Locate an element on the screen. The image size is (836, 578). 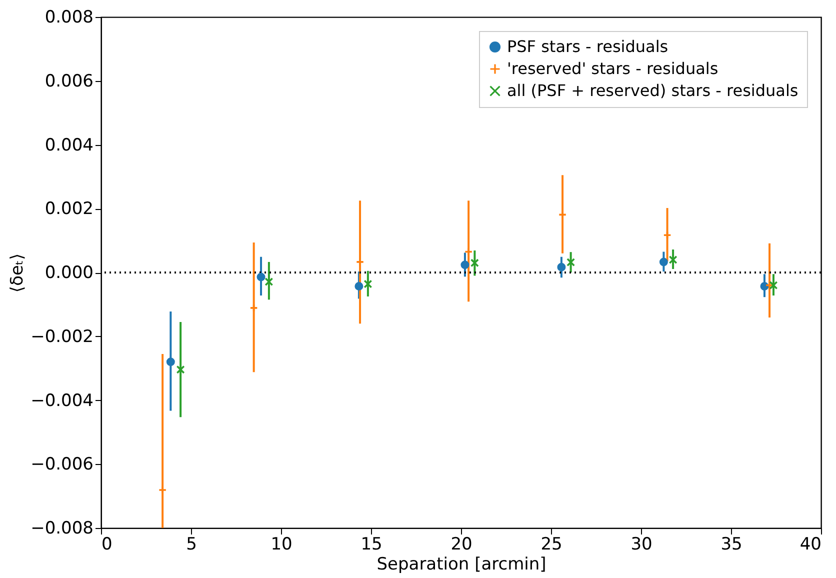
y-tick-label: 0.008 is located at coordinates (69, 18).